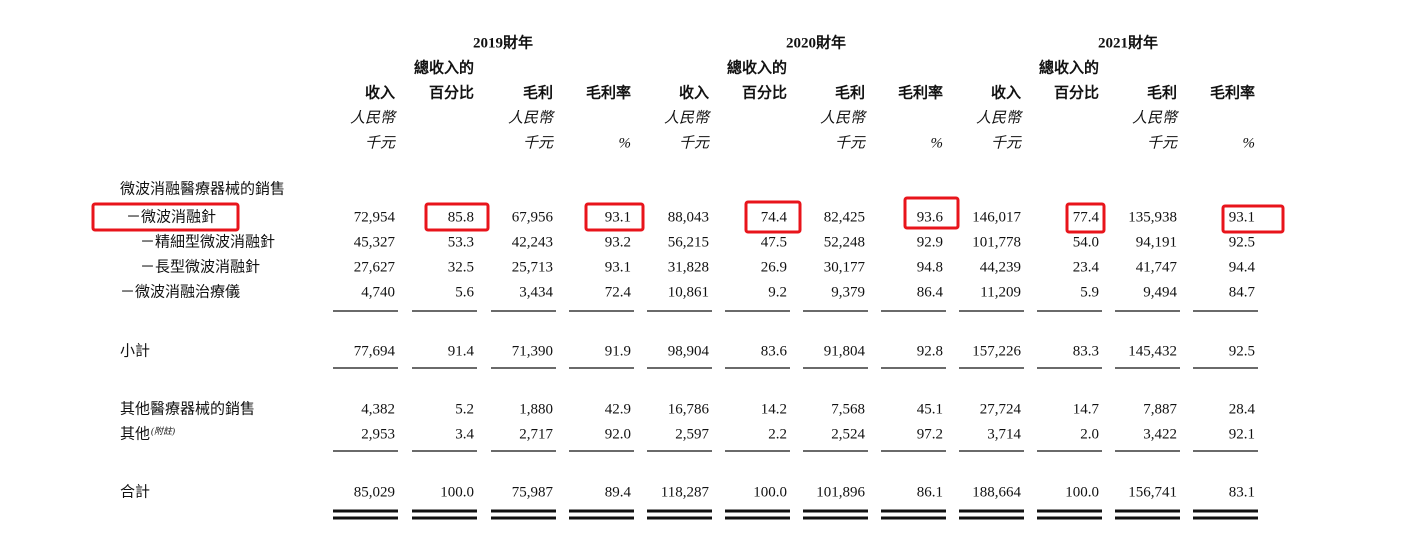  What do you see at coordinates (1086, 242) in the screenshot?
I see `cell-value: 54.0` at bounding box center [1086, 242].